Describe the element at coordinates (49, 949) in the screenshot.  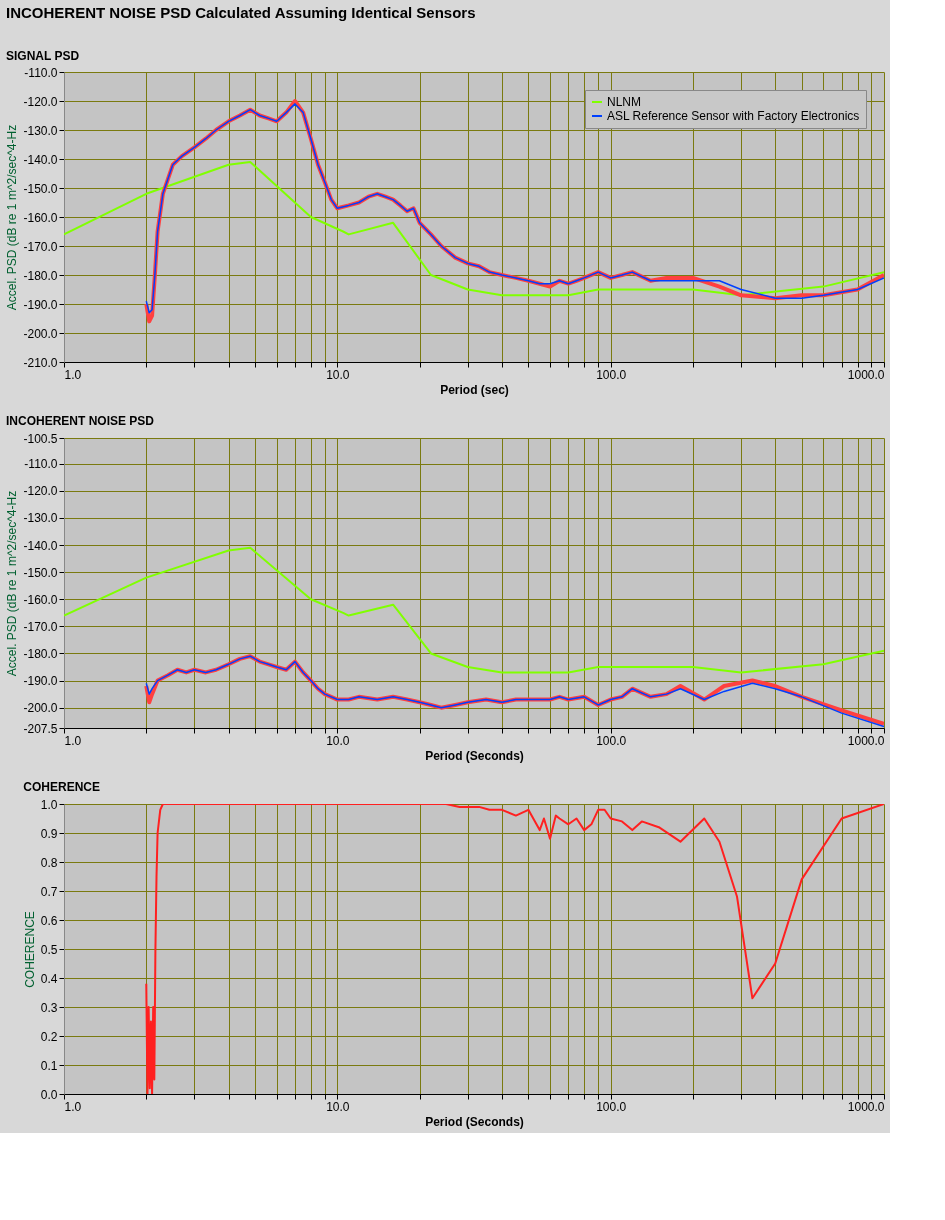
I see `y-tick-label: 0.5` at that location.